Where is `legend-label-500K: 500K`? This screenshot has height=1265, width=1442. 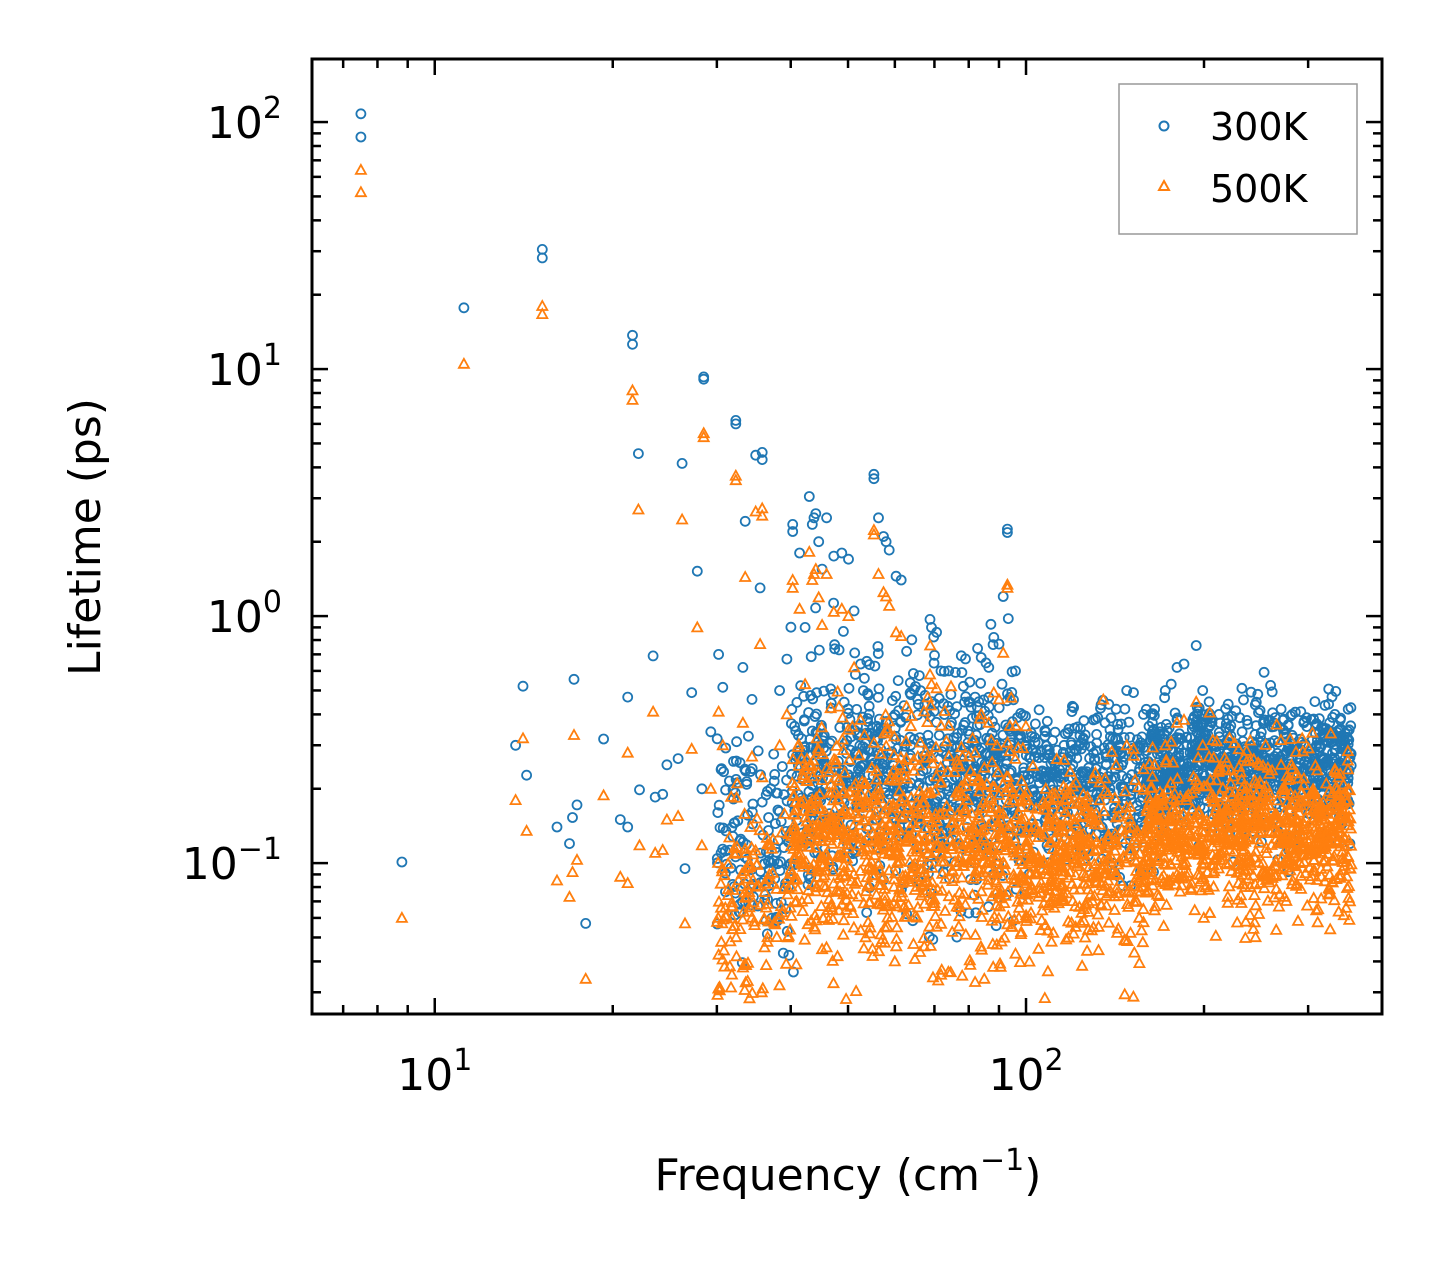
legend-label-500K: 500K is located at coordinates (1259, 189).